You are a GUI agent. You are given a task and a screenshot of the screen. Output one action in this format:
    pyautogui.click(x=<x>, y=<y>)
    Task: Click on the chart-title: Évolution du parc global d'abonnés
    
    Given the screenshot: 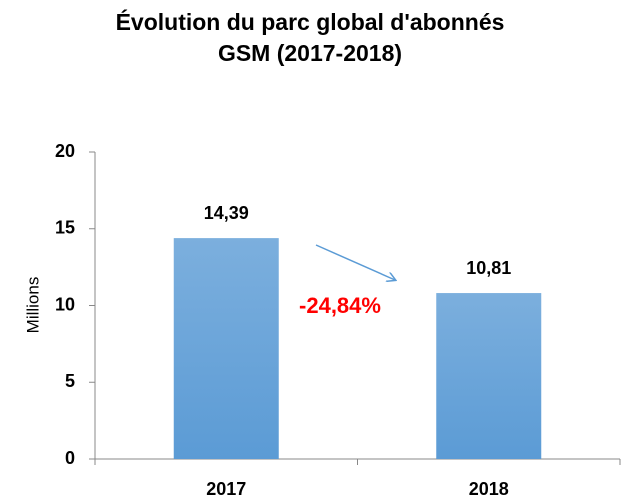 What is the action you would take?
    pyautogui.click(x=310, y=21)
    